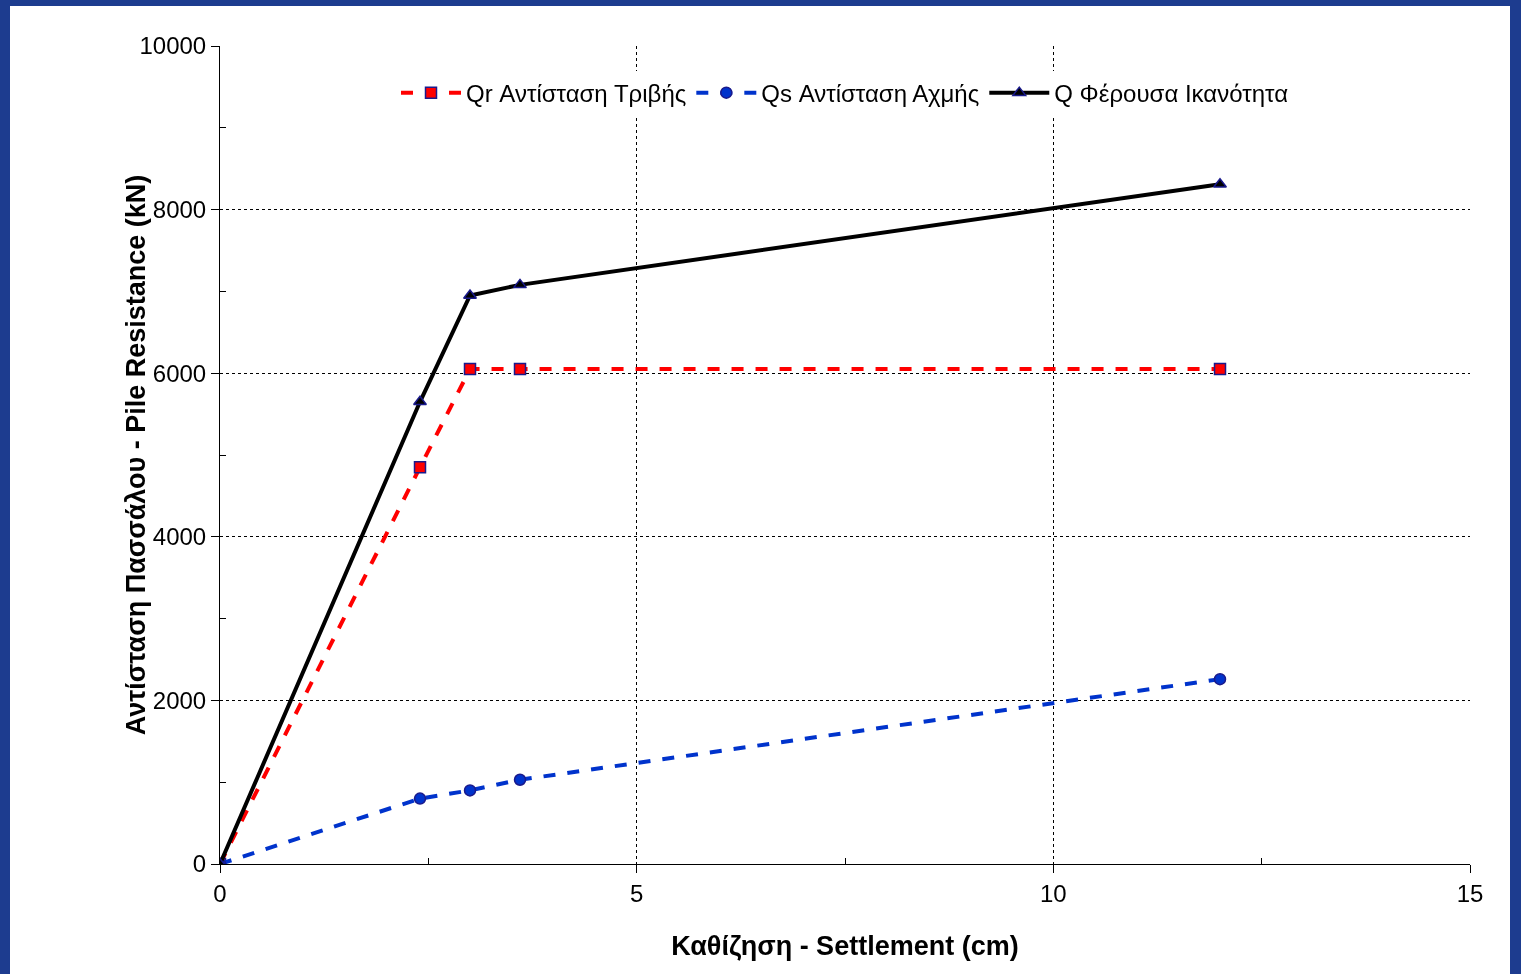  What do you see at coordinates (1470, 893) in the screenshot?
I see `x-tick-label: 15` at bounding box center [1470, 893].